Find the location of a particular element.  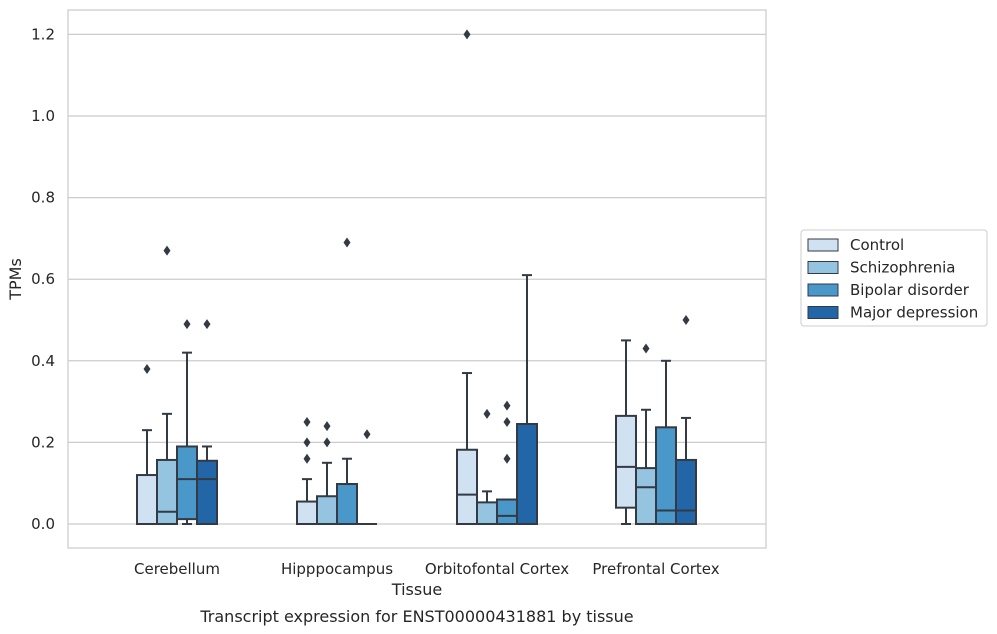

legend-label: Major depression is located at coordinates (914, 313).